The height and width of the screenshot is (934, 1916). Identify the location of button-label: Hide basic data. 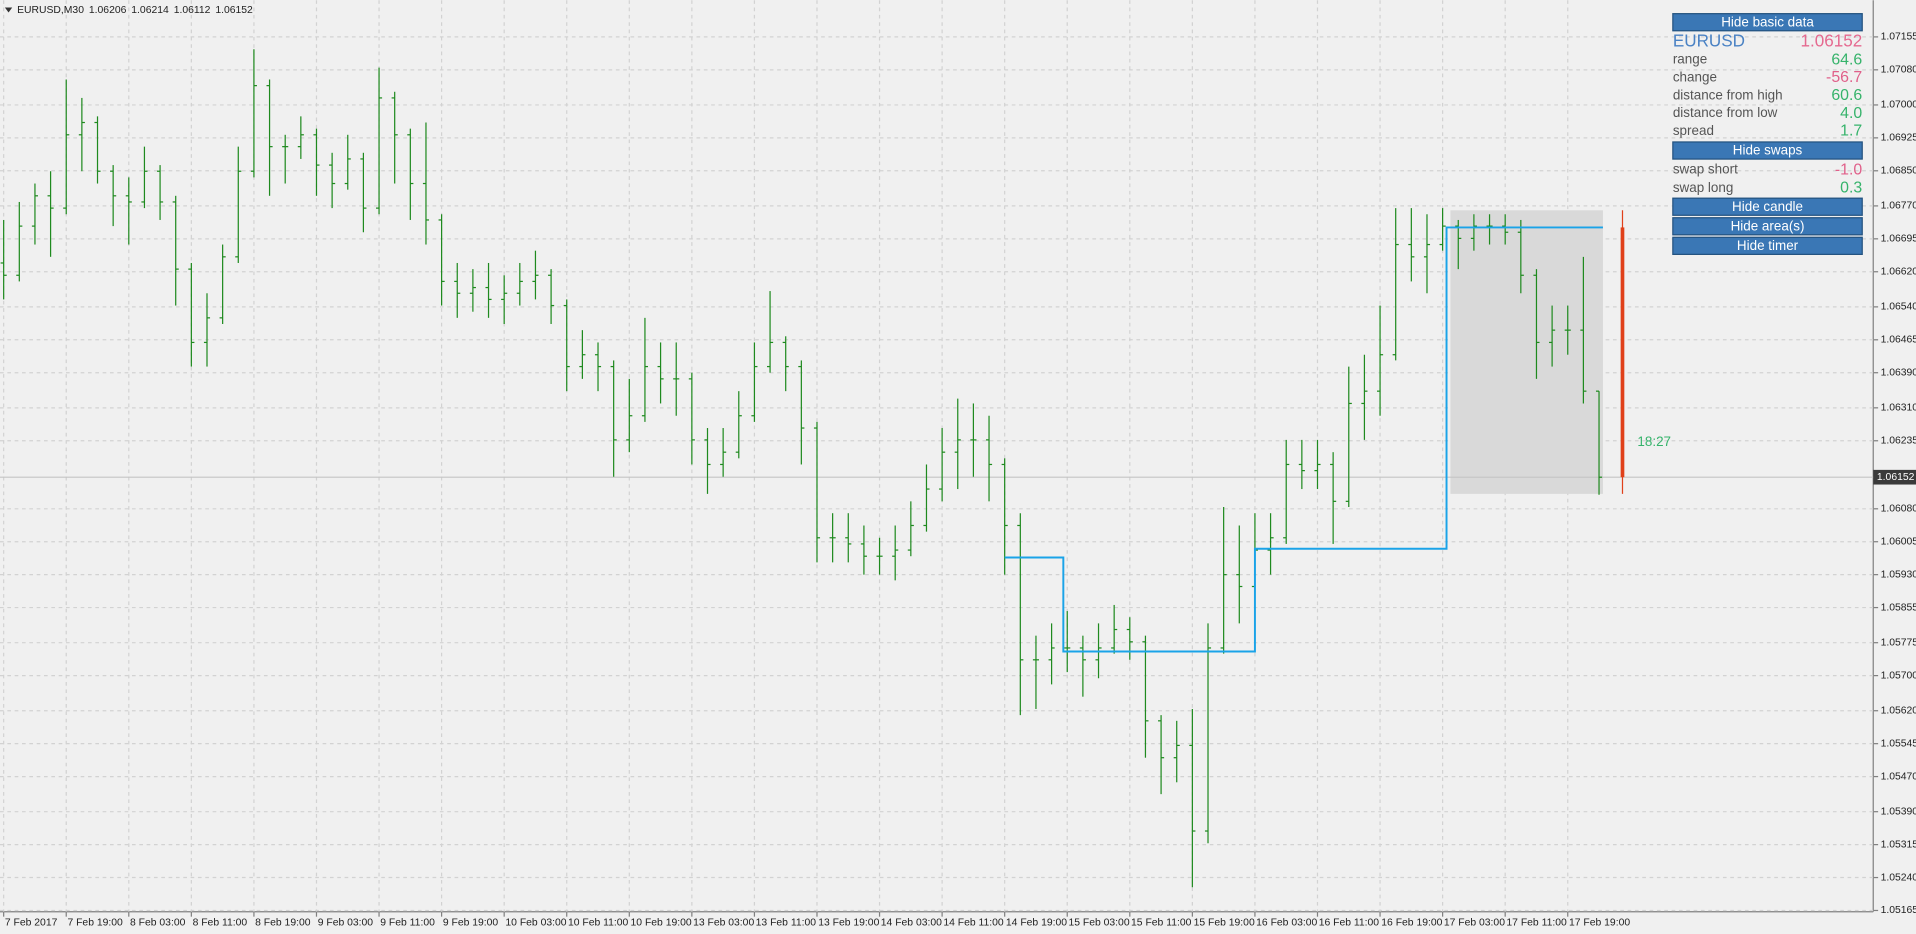
(1767, 21).